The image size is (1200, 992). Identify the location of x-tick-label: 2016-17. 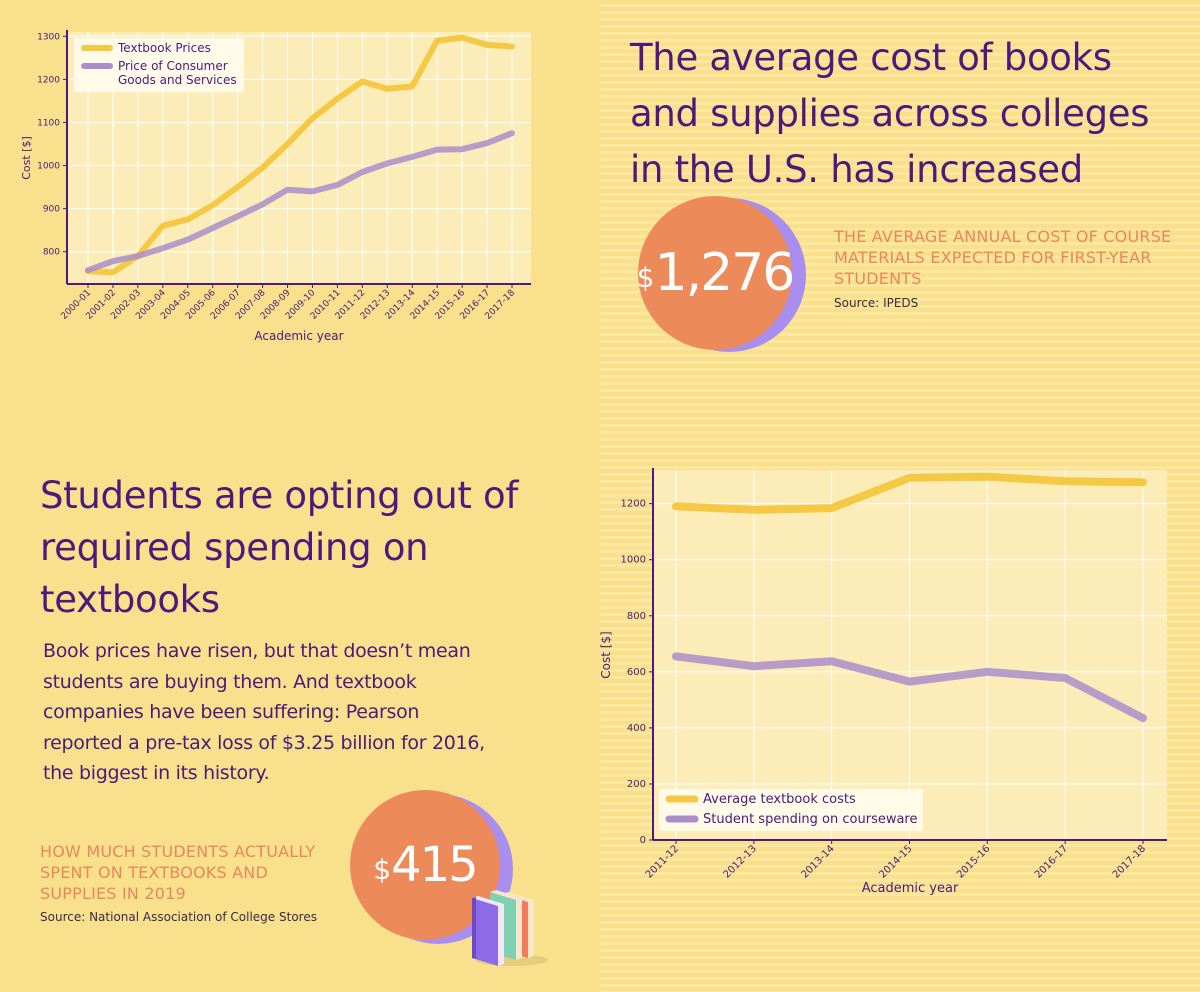
(1051, 861).